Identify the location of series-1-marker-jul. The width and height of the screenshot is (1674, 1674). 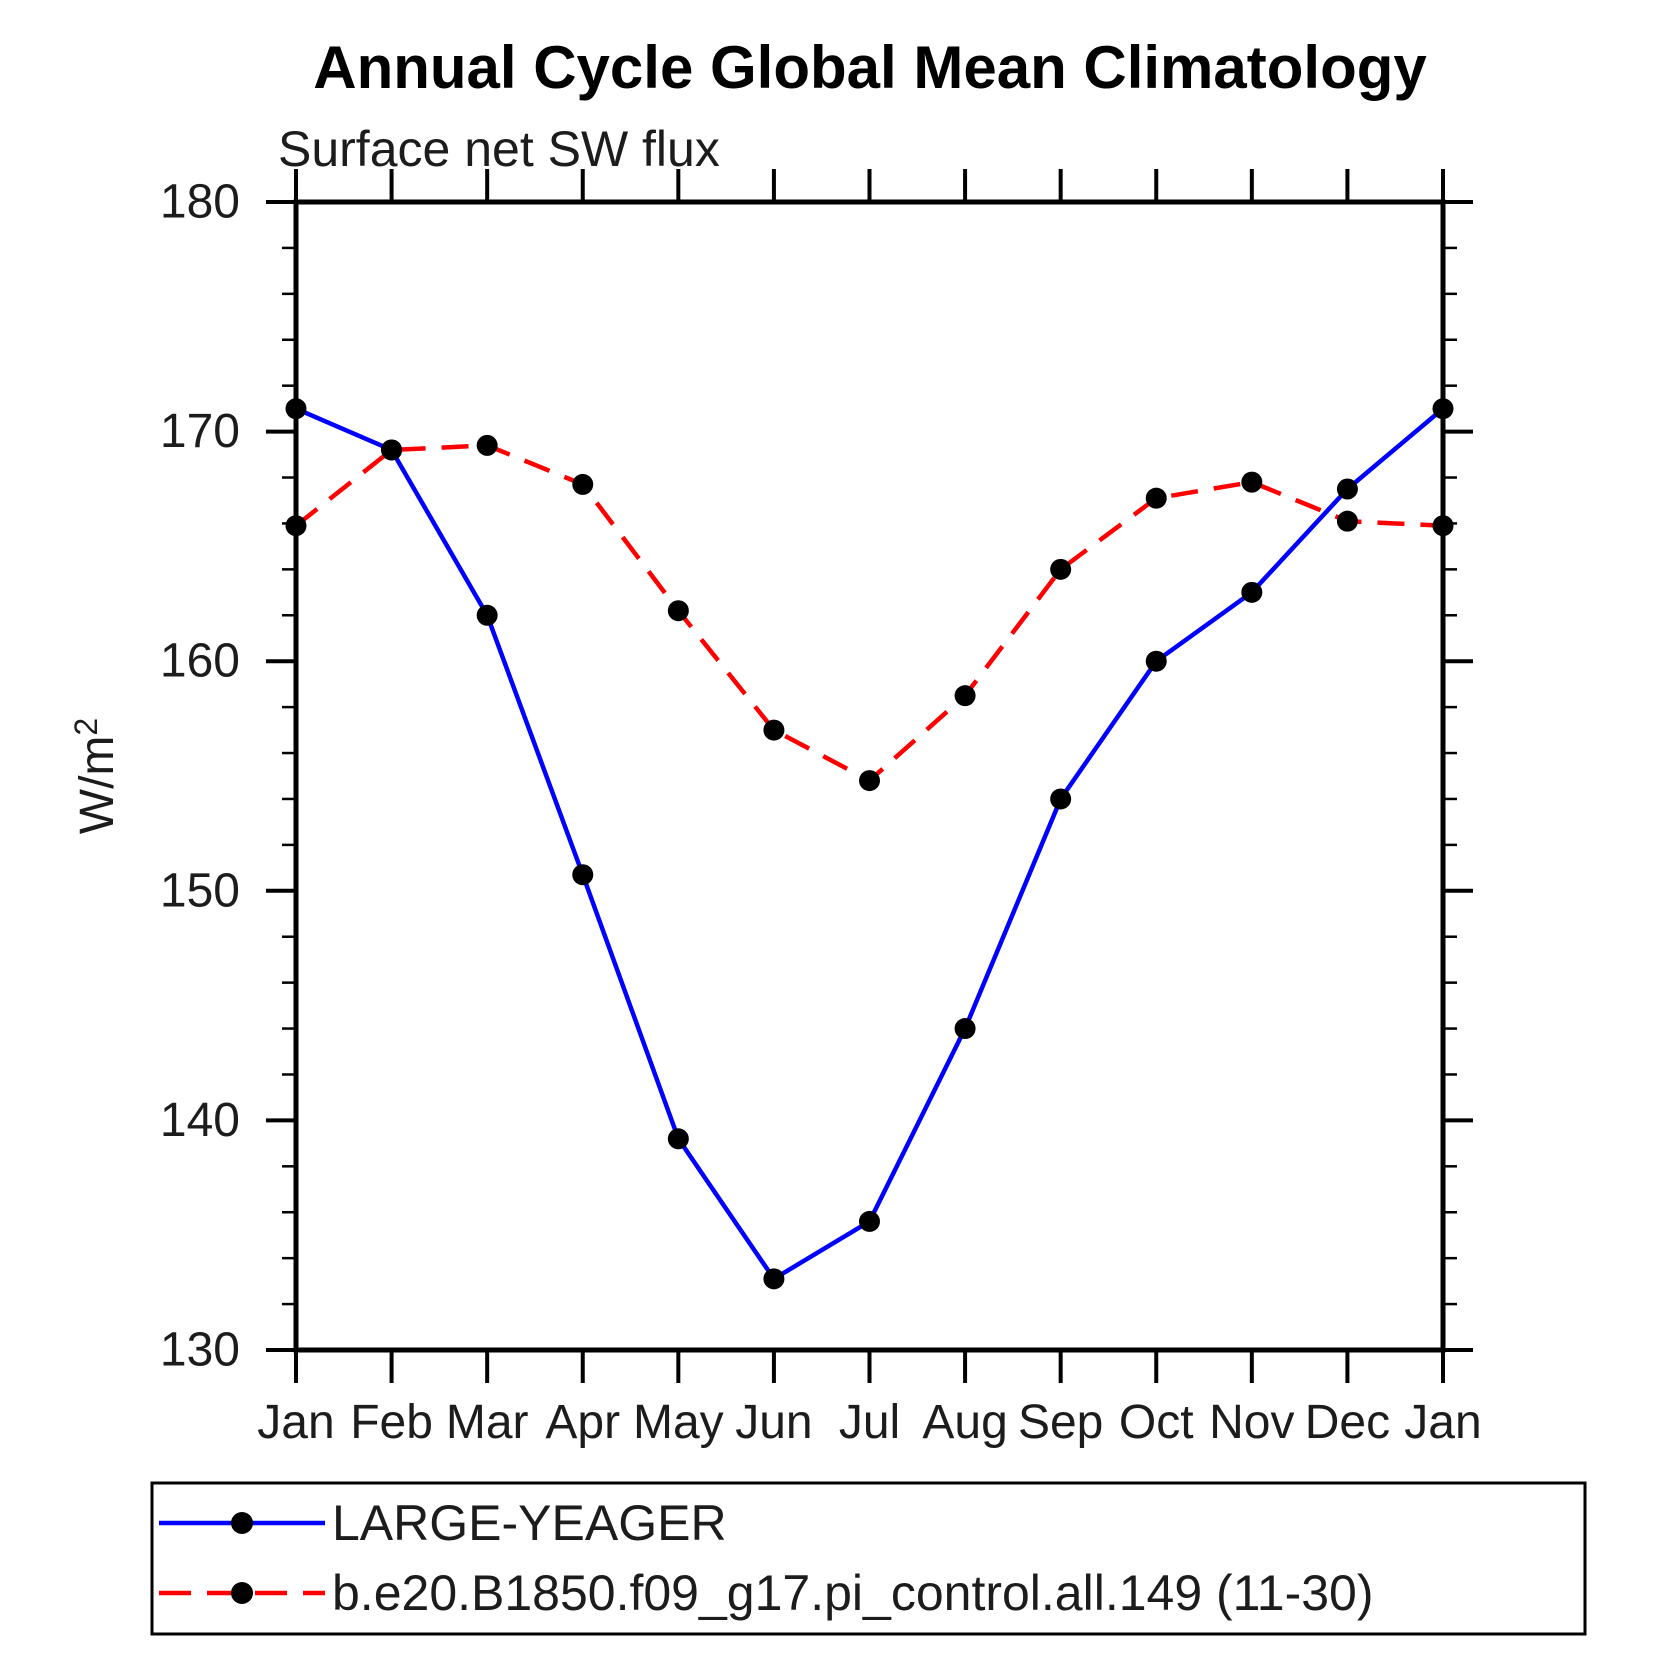
(869, 781).